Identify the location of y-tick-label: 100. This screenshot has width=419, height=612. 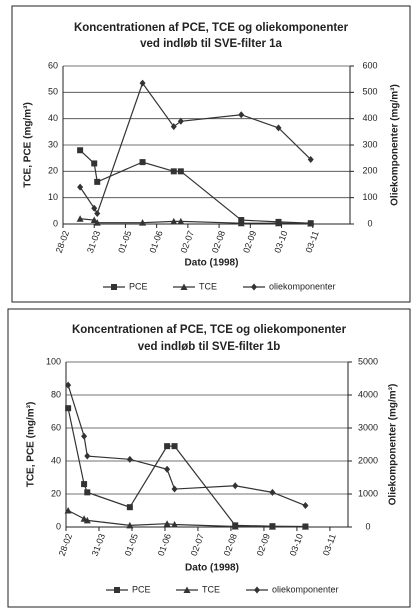
(53, 361).